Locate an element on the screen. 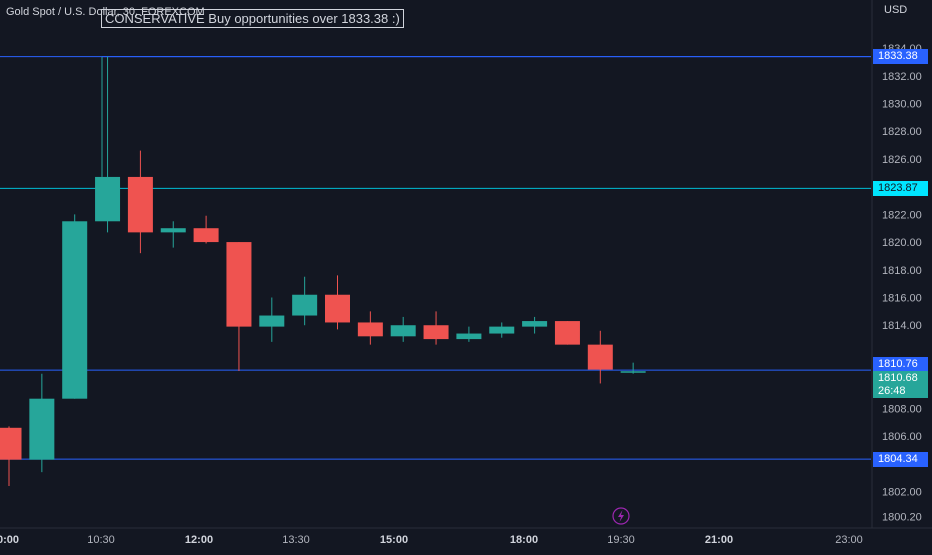 Image resolution: width=932 pixels, height=555 pixels. lightning-icon-glyph is located at coordinates (621, 516).